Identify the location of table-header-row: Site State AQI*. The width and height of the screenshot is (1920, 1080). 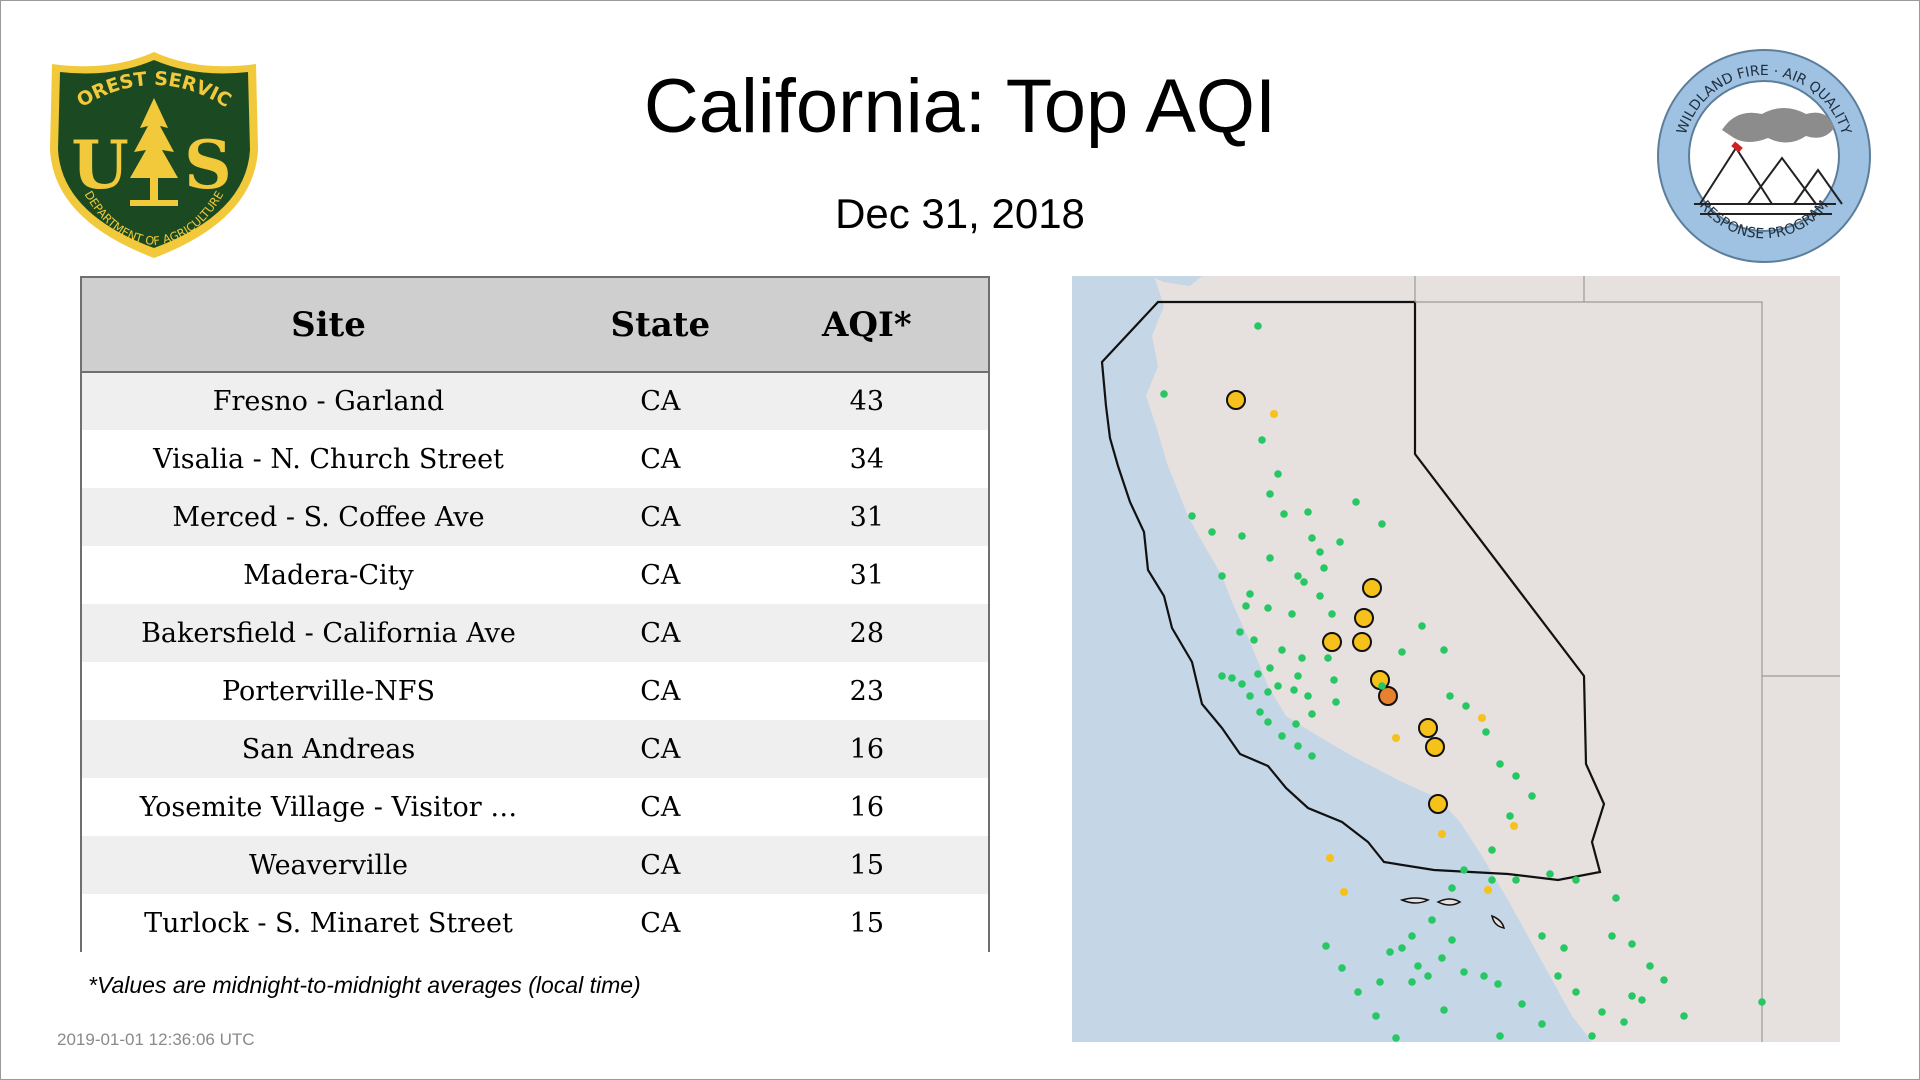
(535, 325).